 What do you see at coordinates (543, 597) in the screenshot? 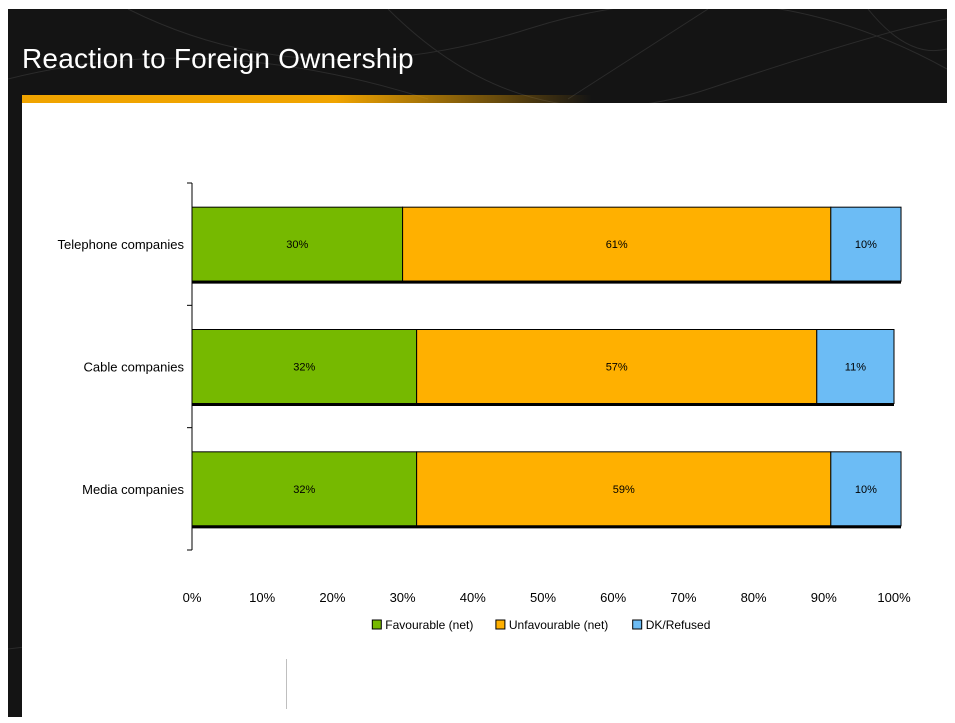
I see `x-tick-label: 50%` at bounding box center [543, 597].